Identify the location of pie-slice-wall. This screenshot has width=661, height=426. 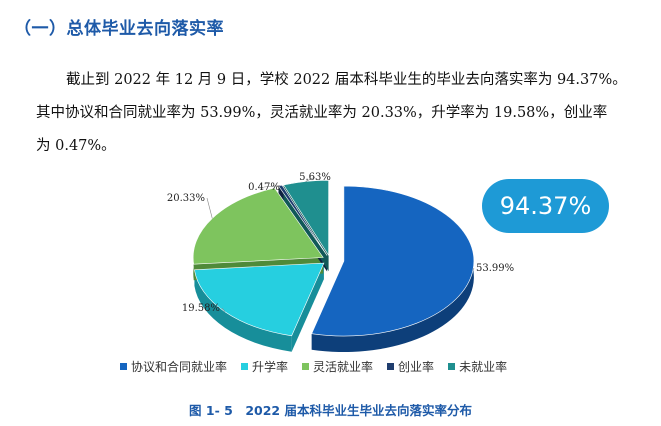
(307, 307).